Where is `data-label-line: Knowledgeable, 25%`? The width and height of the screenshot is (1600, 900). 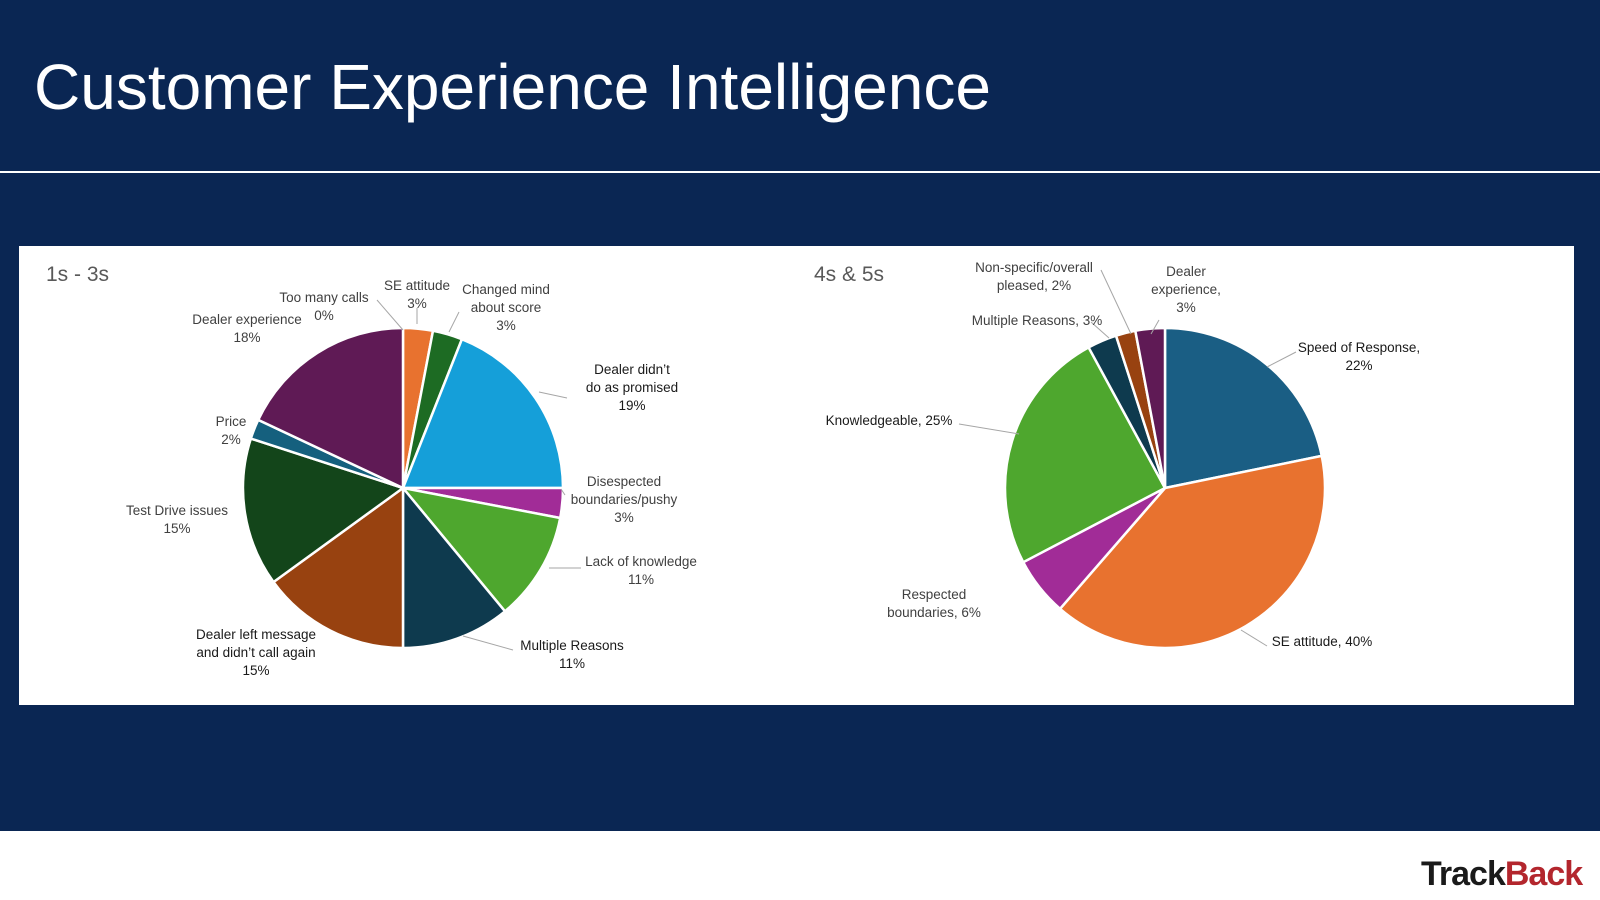
data-label-line: Knowledgeable, 25% is located at coordinates (889, 420).